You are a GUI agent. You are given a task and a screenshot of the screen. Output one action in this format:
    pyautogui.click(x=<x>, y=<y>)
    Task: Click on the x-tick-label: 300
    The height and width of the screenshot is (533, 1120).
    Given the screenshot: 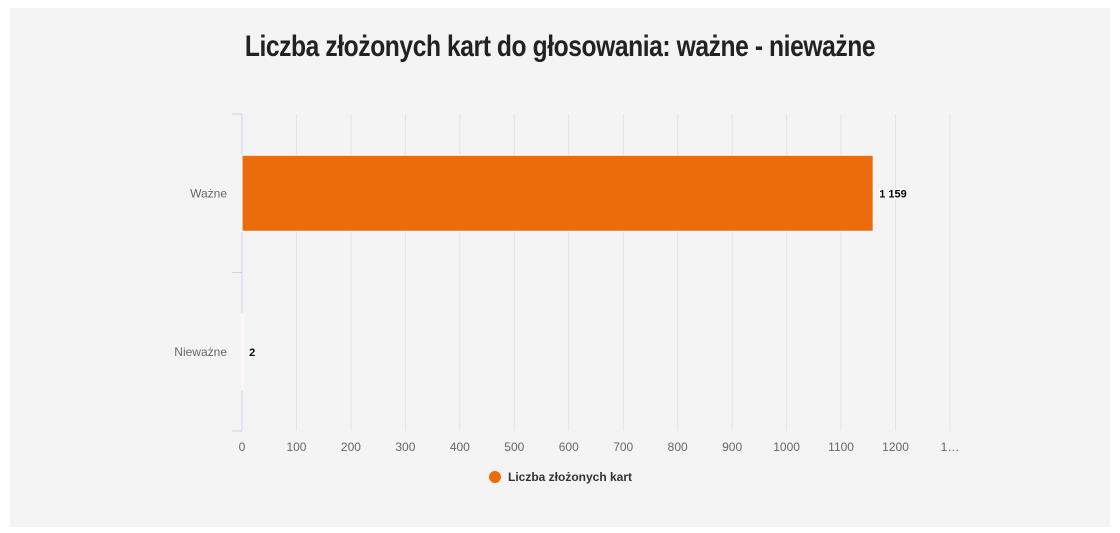 What is the action you would take?
    pyautogui.click(x=405, y=447)
    